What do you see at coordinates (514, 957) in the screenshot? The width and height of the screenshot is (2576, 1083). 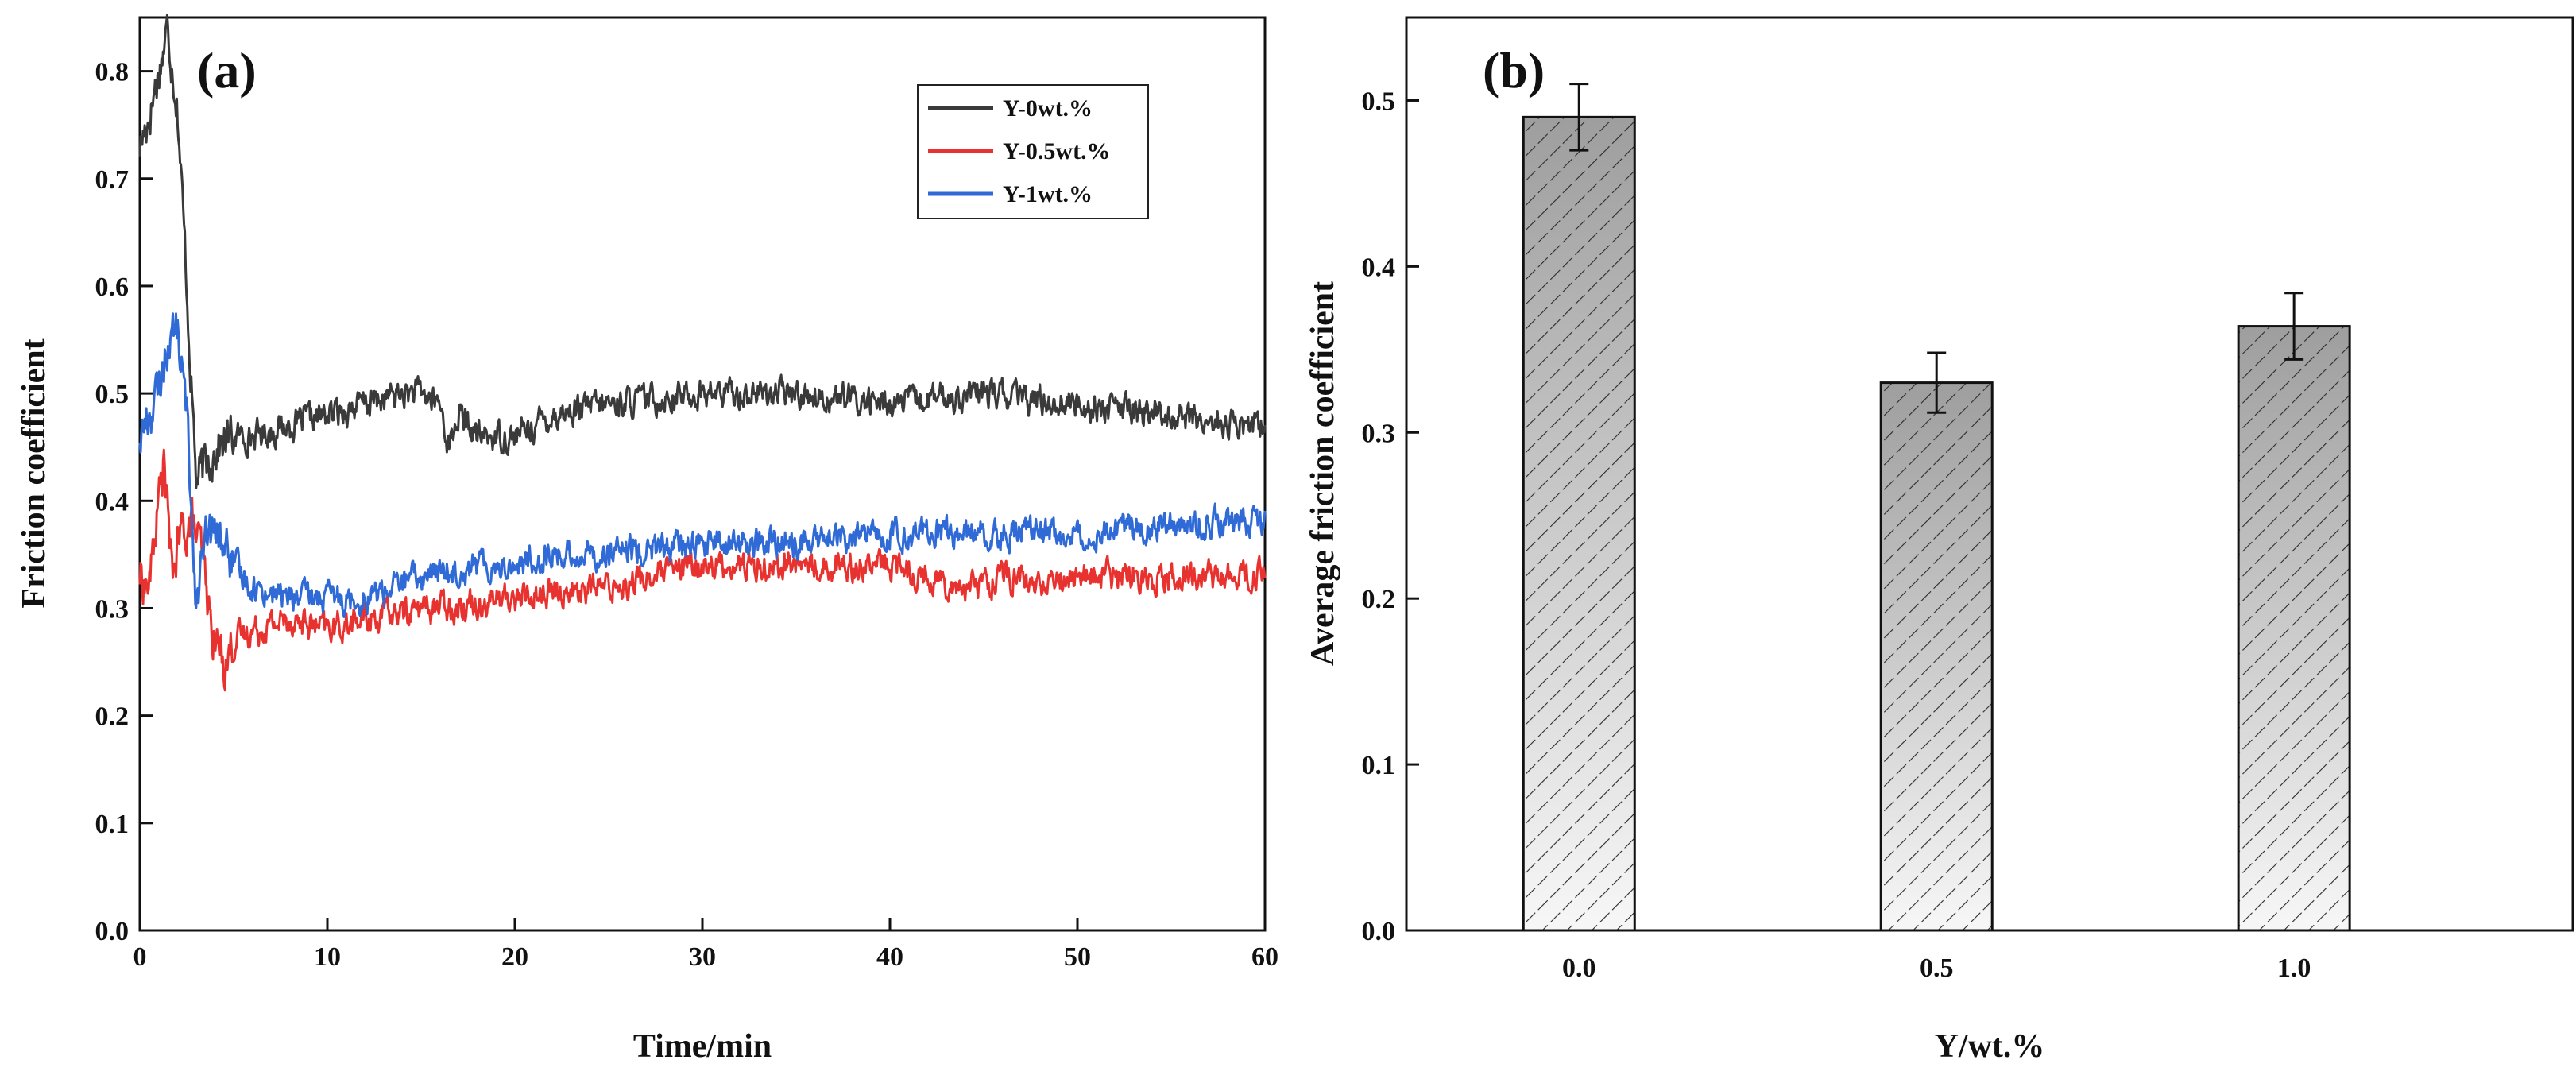 I see `x-tick-label: 20` at bounding box center [514, 957].